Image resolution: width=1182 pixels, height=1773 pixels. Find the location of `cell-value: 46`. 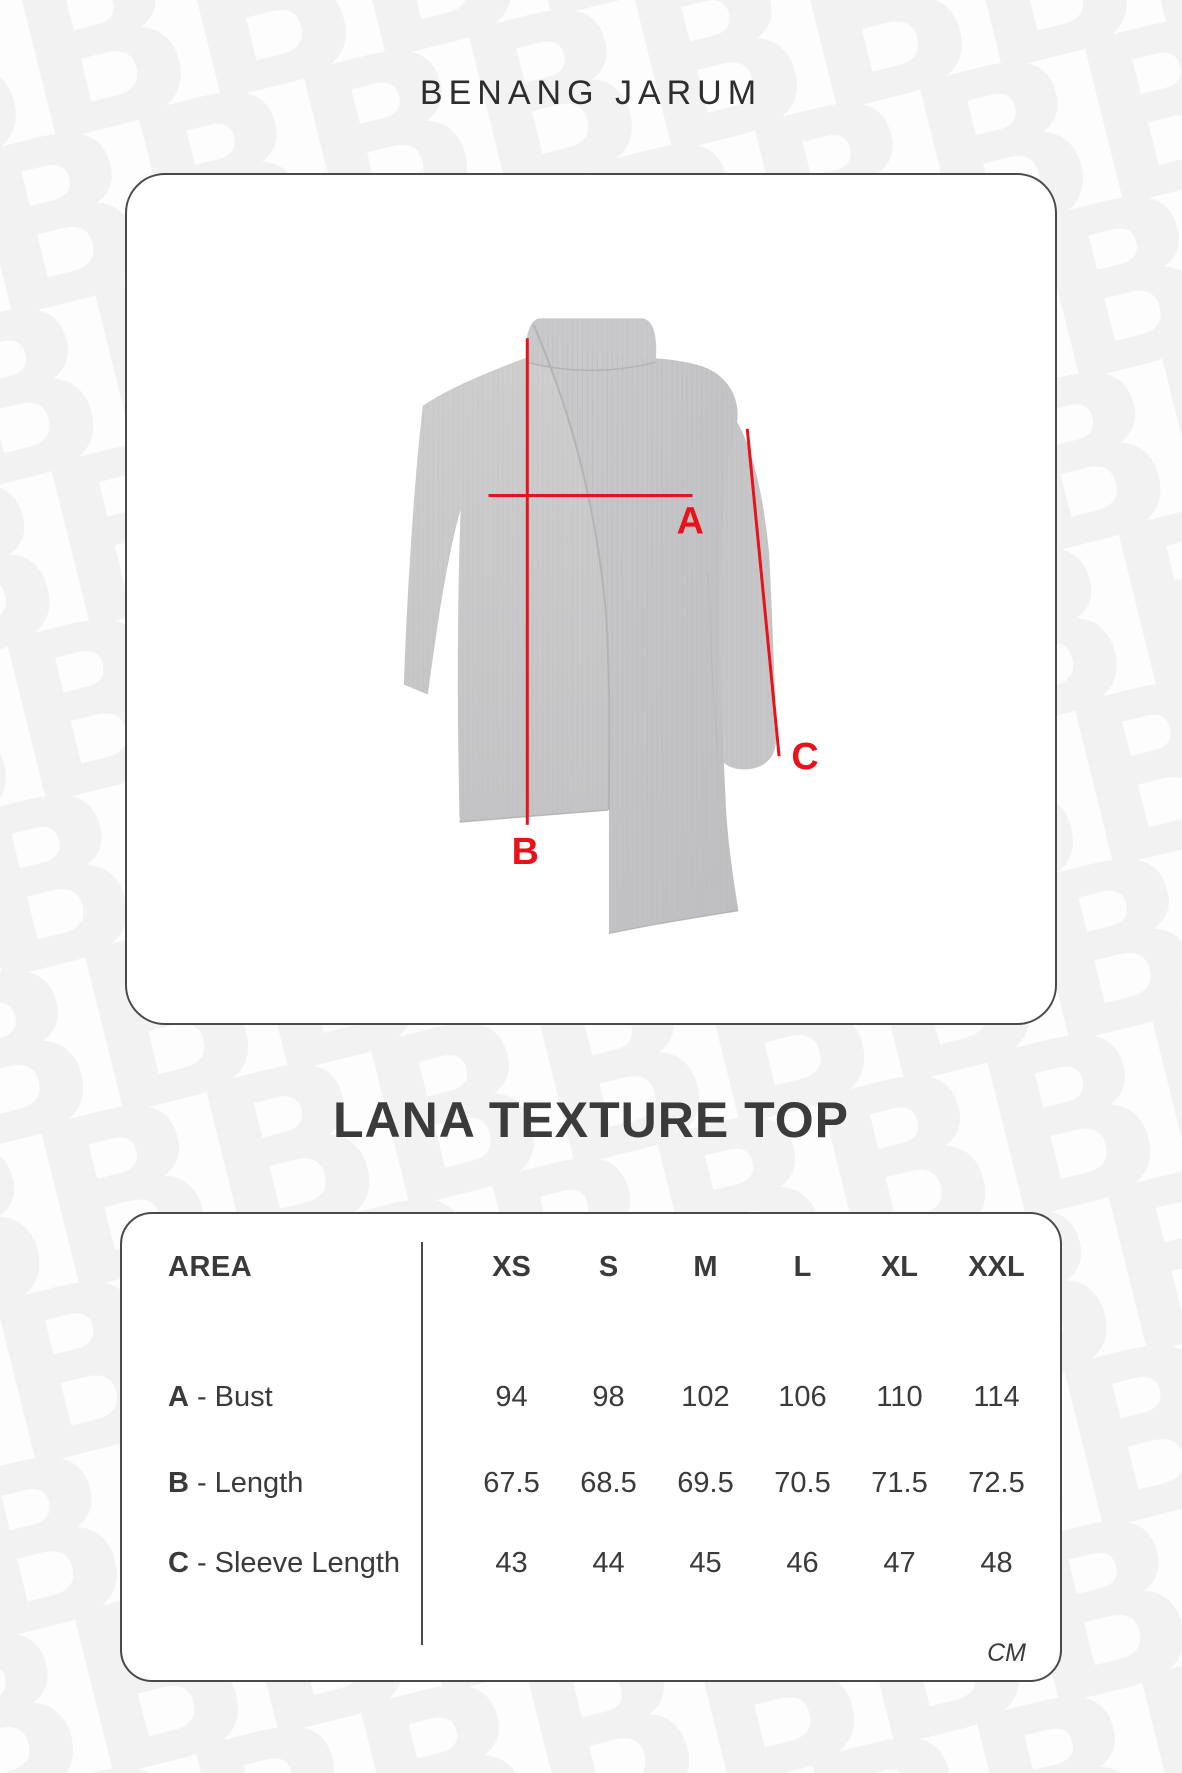

cell-value: 46 is located at coordinates (802, 1563).